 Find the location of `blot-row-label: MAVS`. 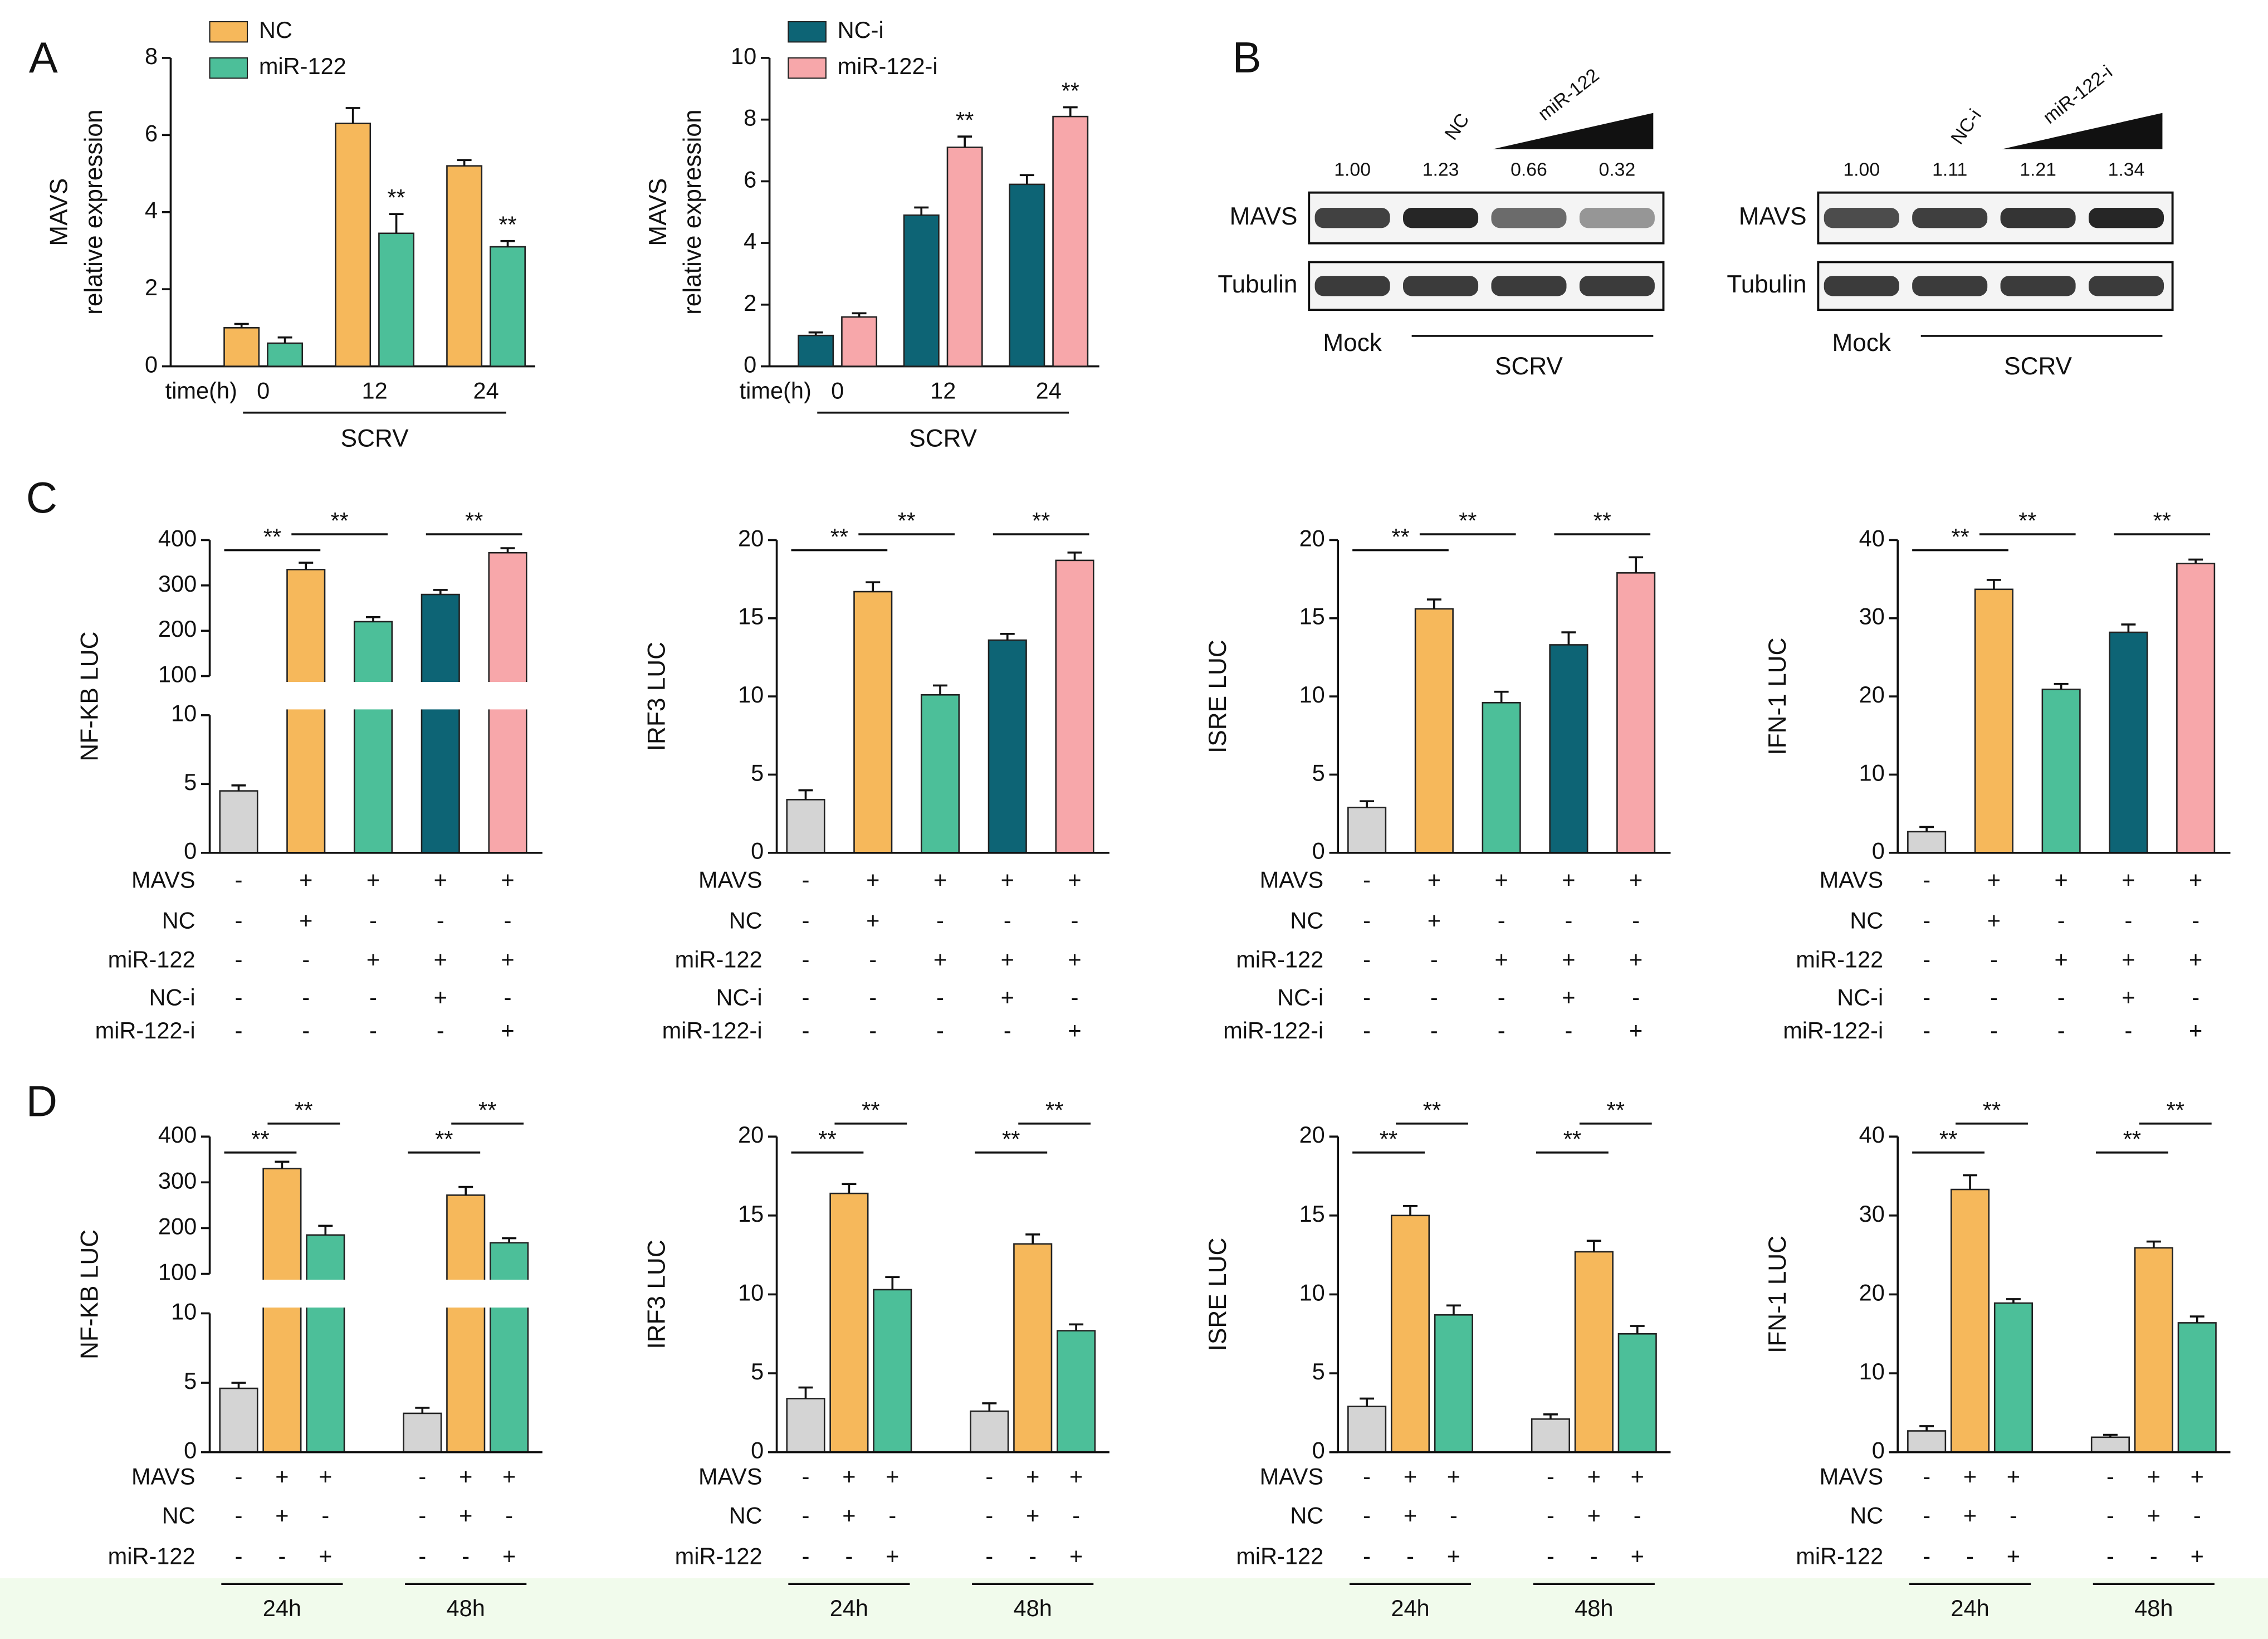

blot-row-label: MAVS is located at coordinates (1264, 216).